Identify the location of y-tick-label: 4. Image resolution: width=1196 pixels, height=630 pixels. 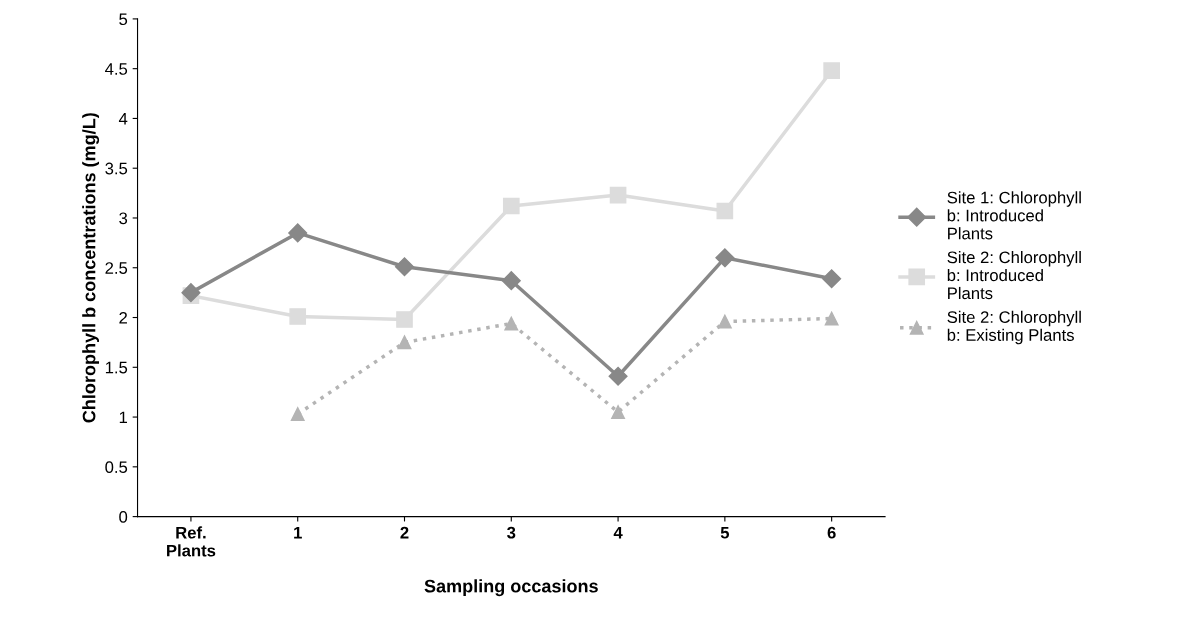
(123, 119).